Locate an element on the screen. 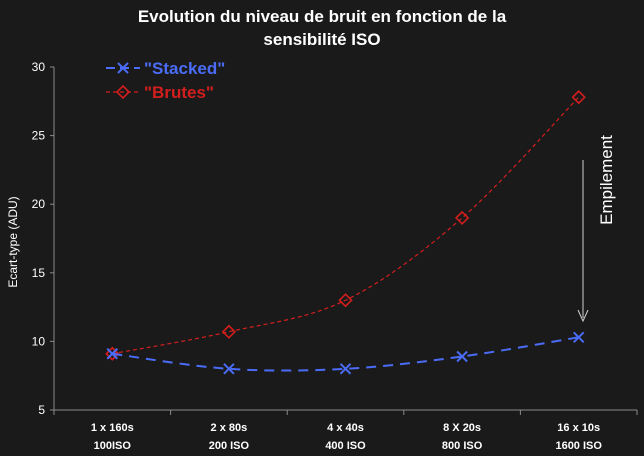 This screenshot has width=644, height=456. x-tick-label: 1 x 160s is located at coordinates (112, 428).